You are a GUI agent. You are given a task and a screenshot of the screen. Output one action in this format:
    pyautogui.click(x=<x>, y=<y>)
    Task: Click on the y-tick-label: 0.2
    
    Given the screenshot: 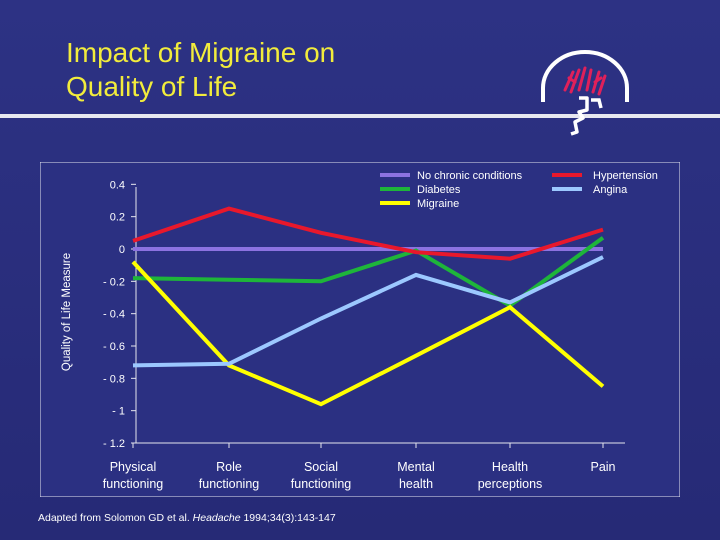 What is the action you would take?
    pyautogui.click(x=117, y=218)
    